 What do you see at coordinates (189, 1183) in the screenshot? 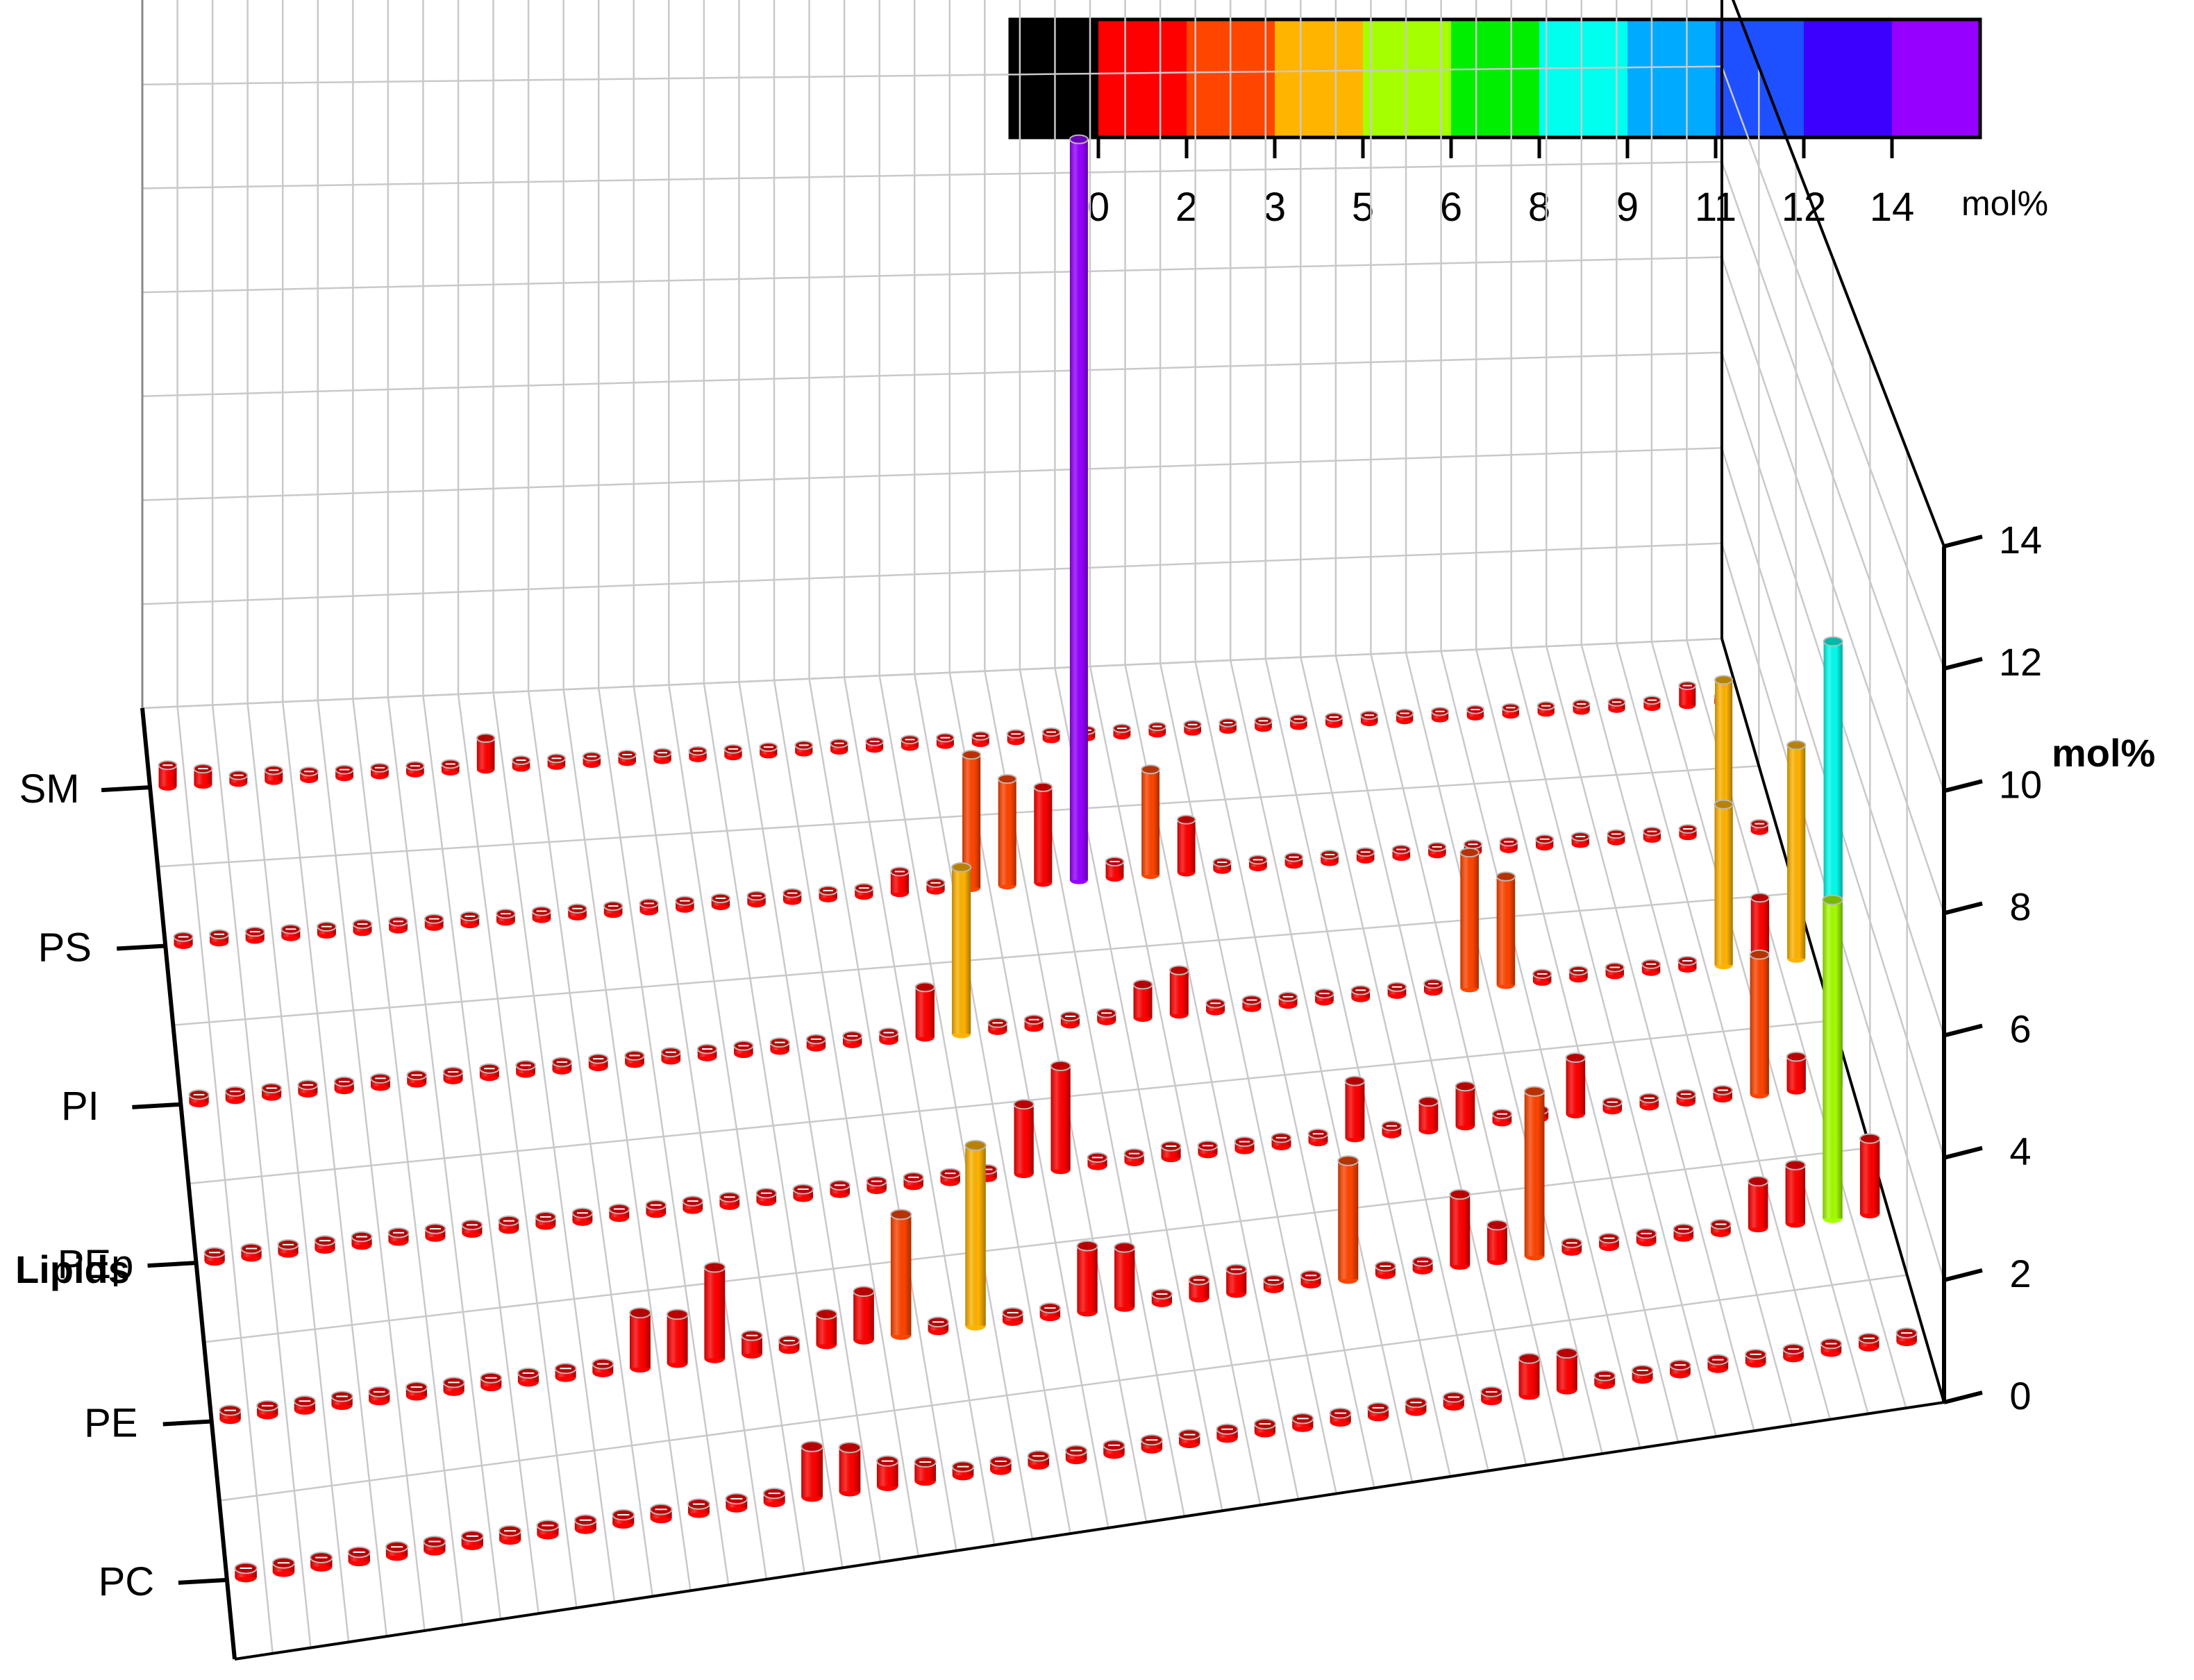
I see `lipid-axis-line` at bounding box center [189, 1183].